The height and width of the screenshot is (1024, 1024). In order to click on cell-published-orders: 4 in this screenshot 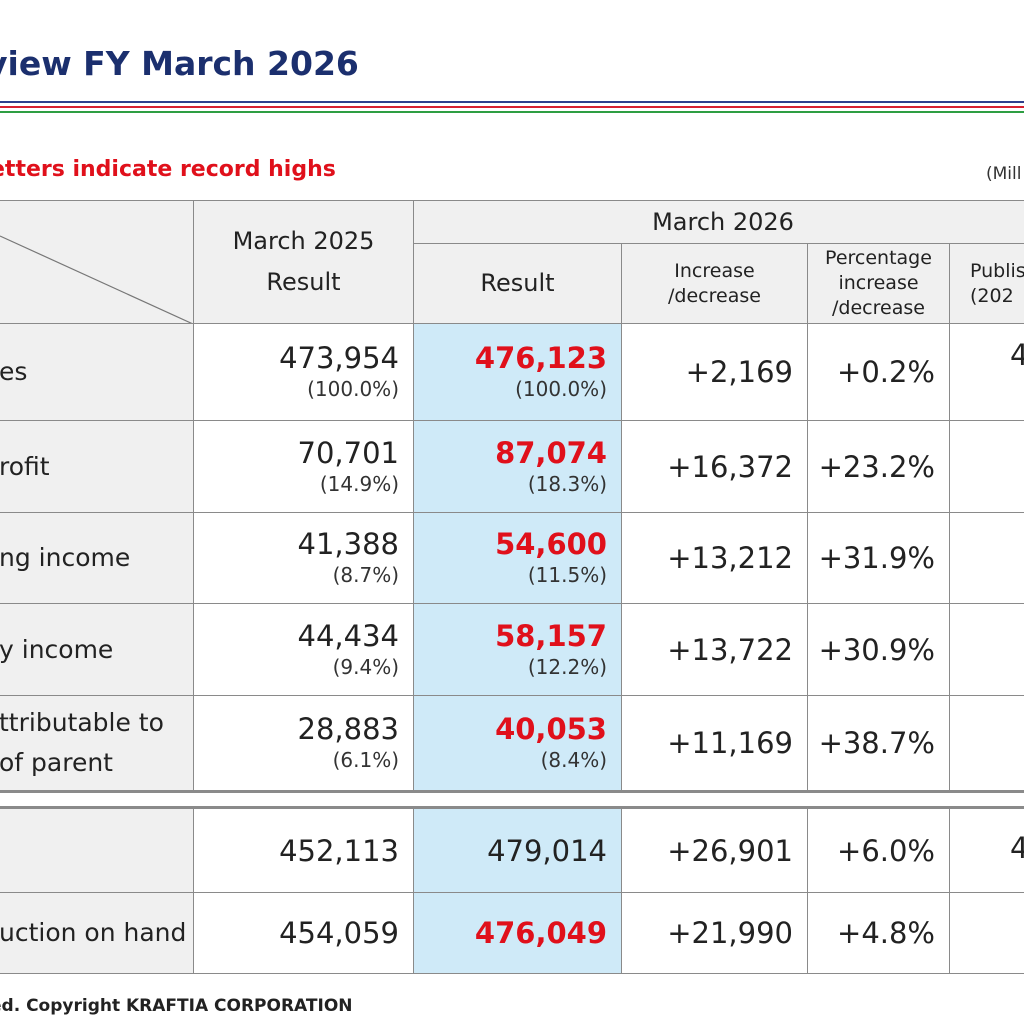, I will do `click(986, 850)`.